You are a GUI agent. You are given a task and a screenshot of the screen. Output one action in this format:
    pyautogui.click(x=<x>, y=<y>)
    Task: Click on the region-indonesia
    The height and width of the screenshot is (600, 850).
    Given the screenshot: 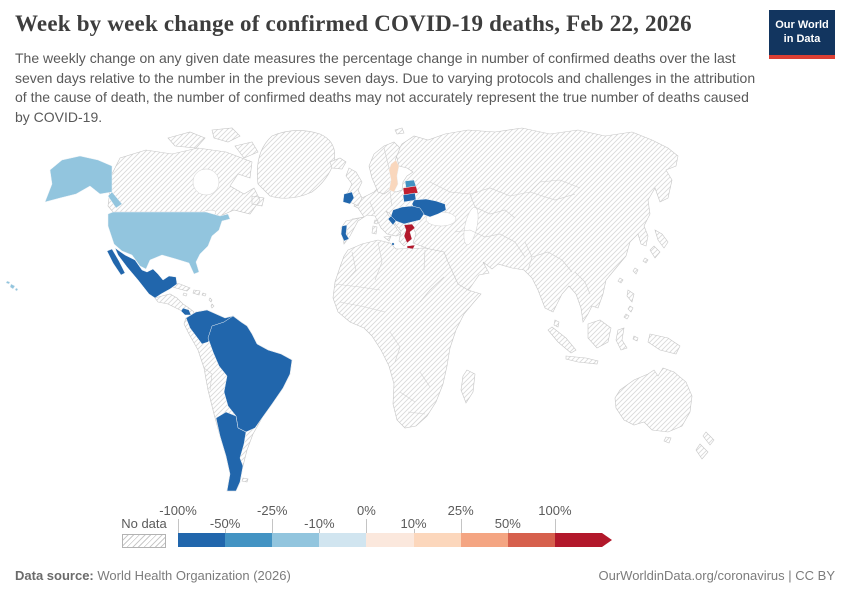 What is the action you would take?
    pyautogui.click(x=614, y=342)
    